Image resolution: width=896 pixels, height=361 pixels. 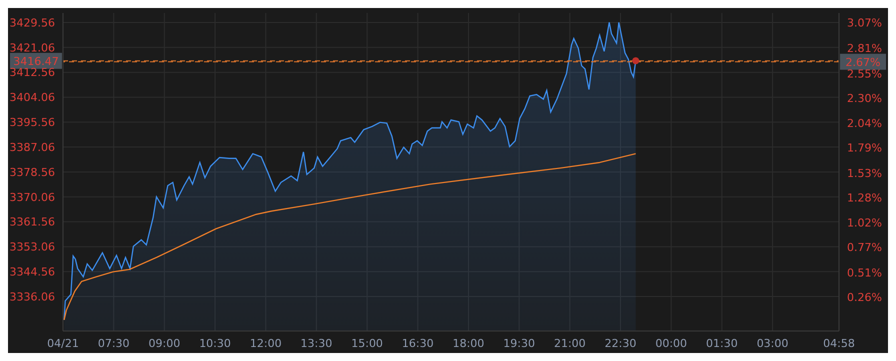 I want to click on y-tick-label: 3412.56, so click(x=32, y=73).